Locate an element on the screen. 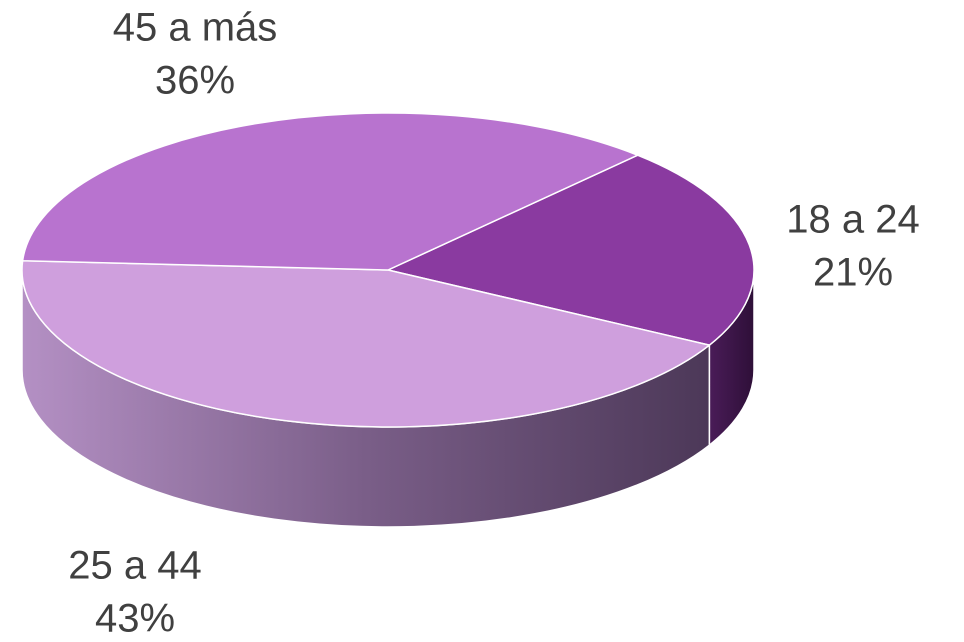 This screenshot has height=642, width=964. pie-slice is located at coordinates (570, 250).